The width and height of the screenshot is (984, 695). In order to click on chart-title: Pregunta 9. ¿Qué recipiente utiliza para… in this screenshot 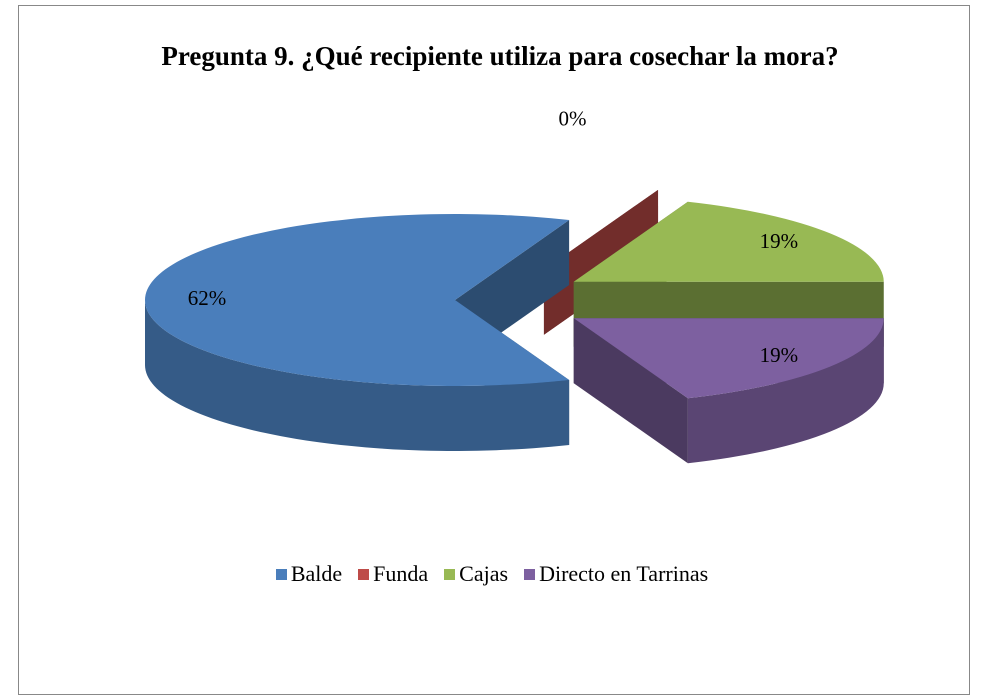, I will do `click(500, 56)`.